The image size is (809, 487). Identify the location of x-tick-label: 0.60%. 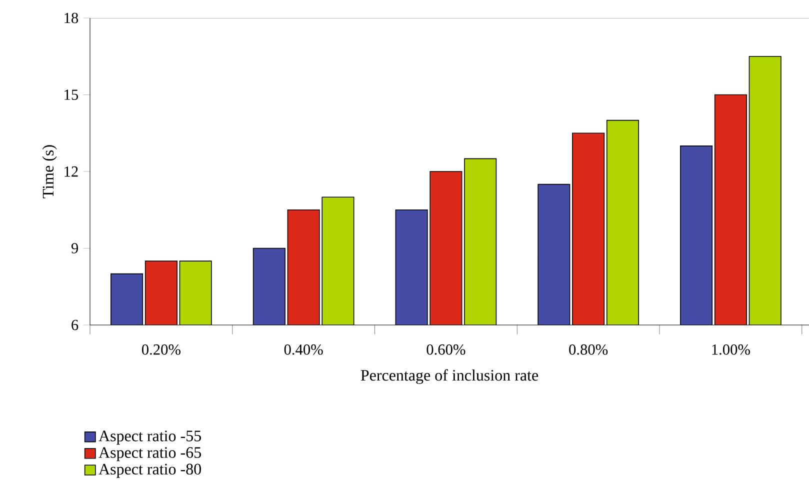
(446, 349).